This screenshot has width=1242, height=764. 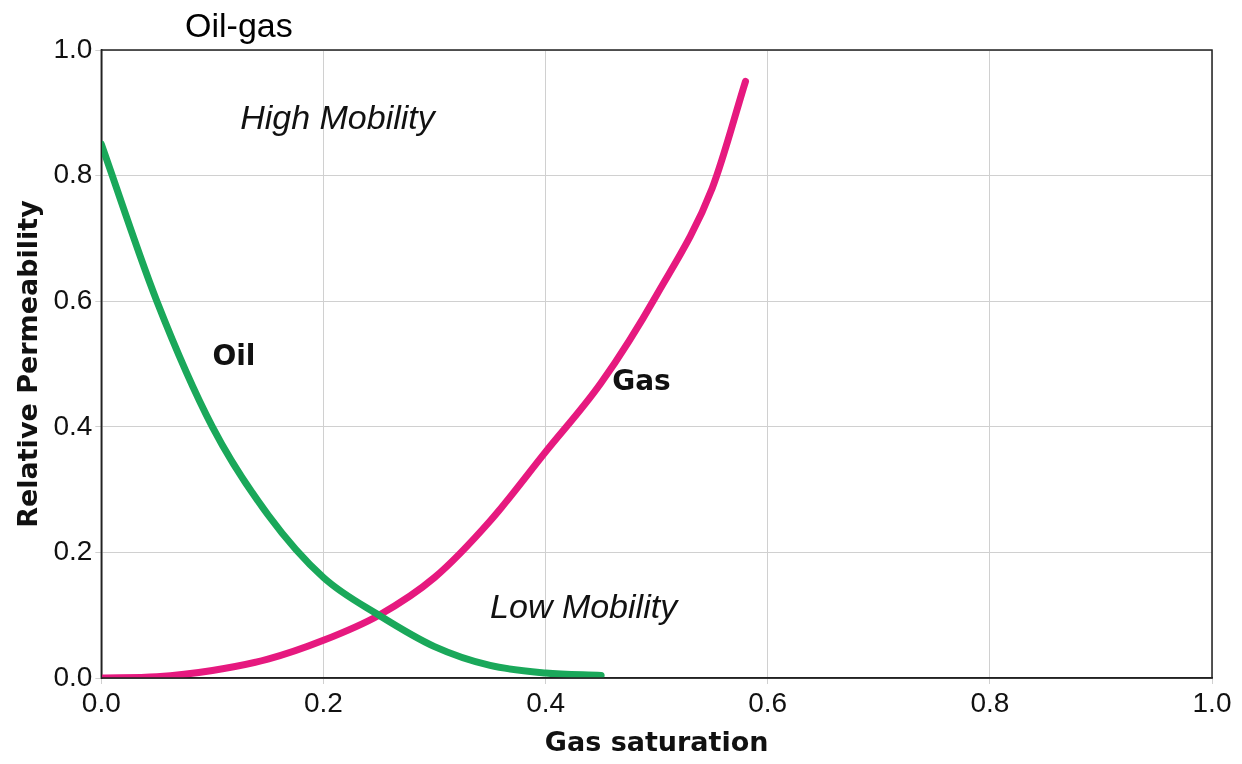 What do you see at coordinates (73, 299) in the screenshot?
I see `y-tick-label: 0.6` at bounding box center [73, 299].